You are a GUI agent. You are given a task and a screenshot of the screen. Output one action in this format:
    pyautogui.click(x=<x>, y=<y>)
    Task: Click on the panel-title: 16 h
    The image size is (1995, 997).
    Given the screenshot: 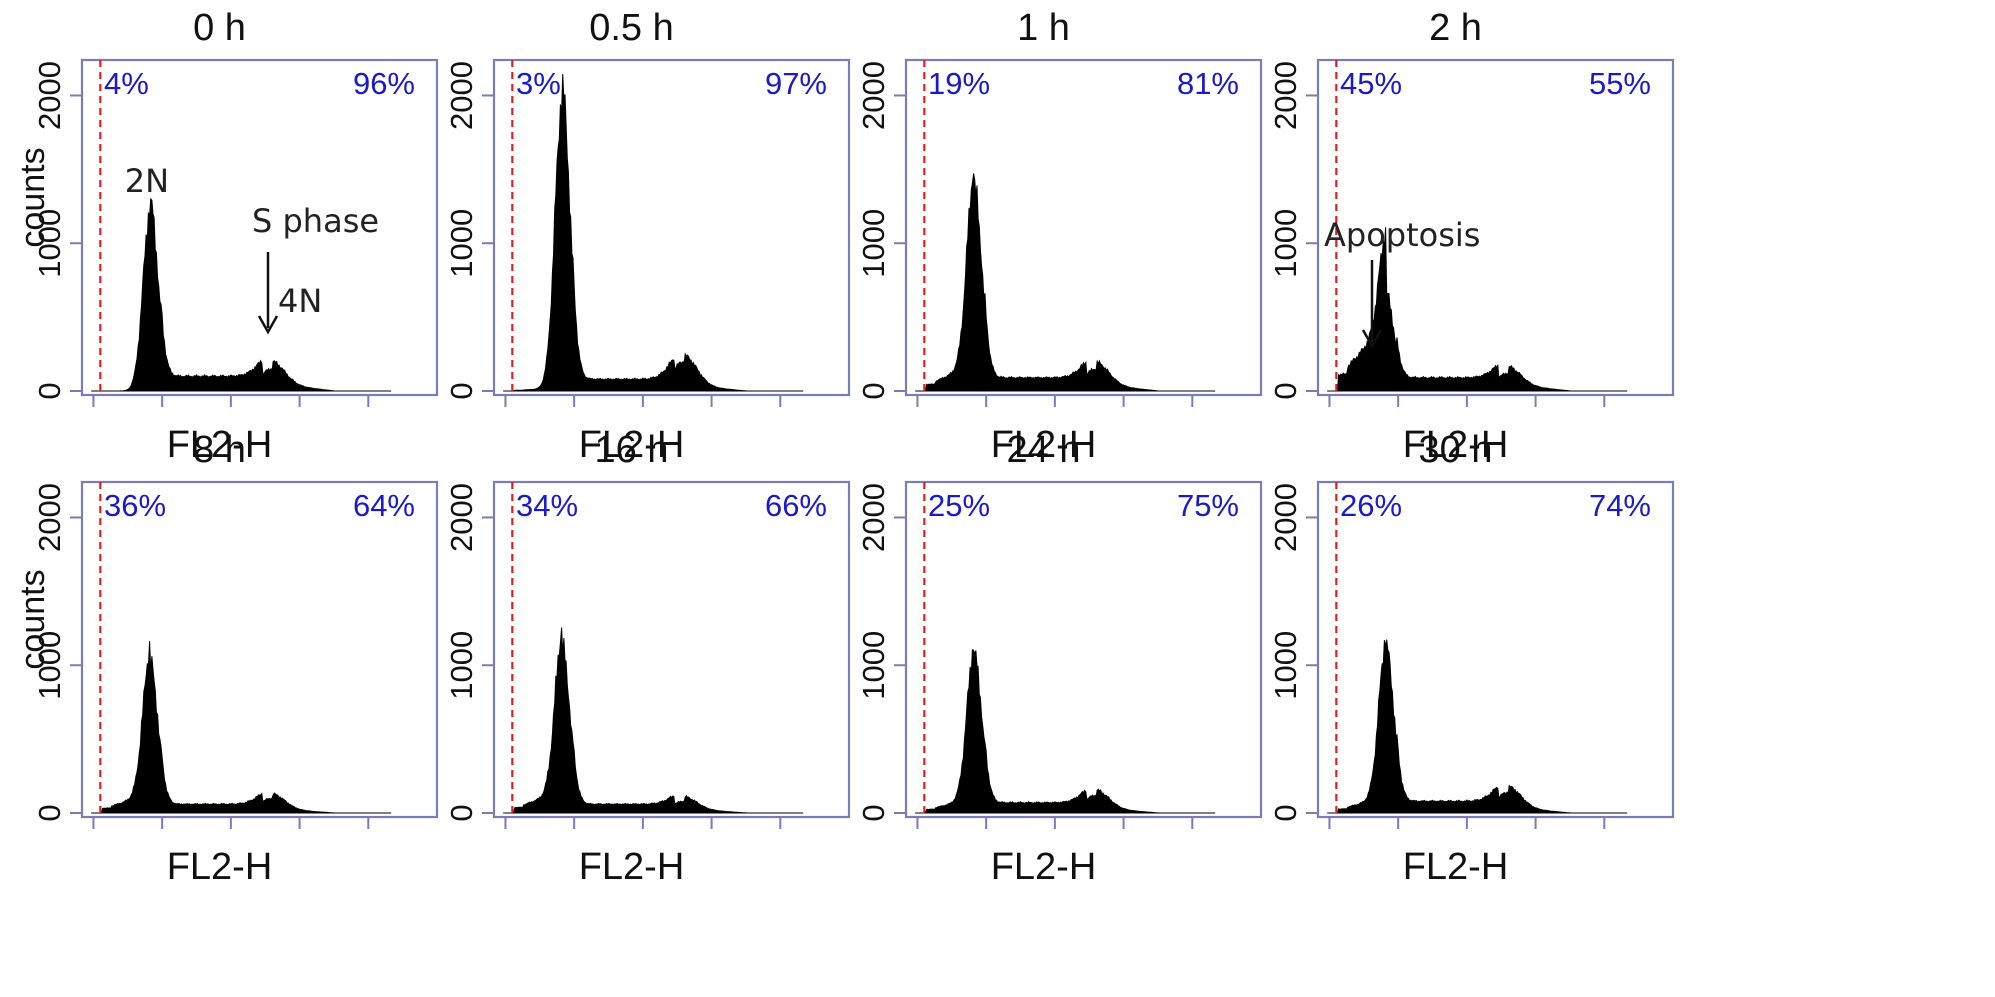 What is the action you would take?
    pyautogui.click(x=632, y=450)
    